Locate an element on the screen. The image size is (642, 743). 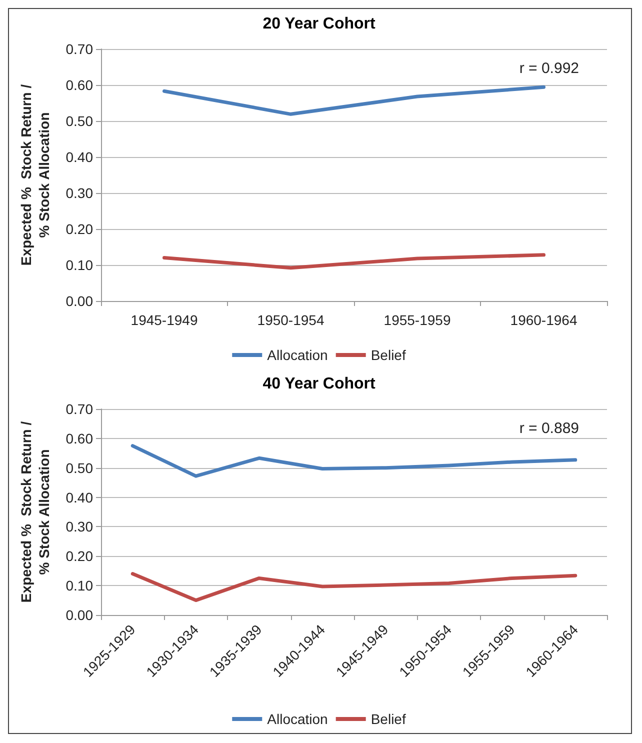
x-tick-label: 1945-1949 is located at coordinates (164, 320).